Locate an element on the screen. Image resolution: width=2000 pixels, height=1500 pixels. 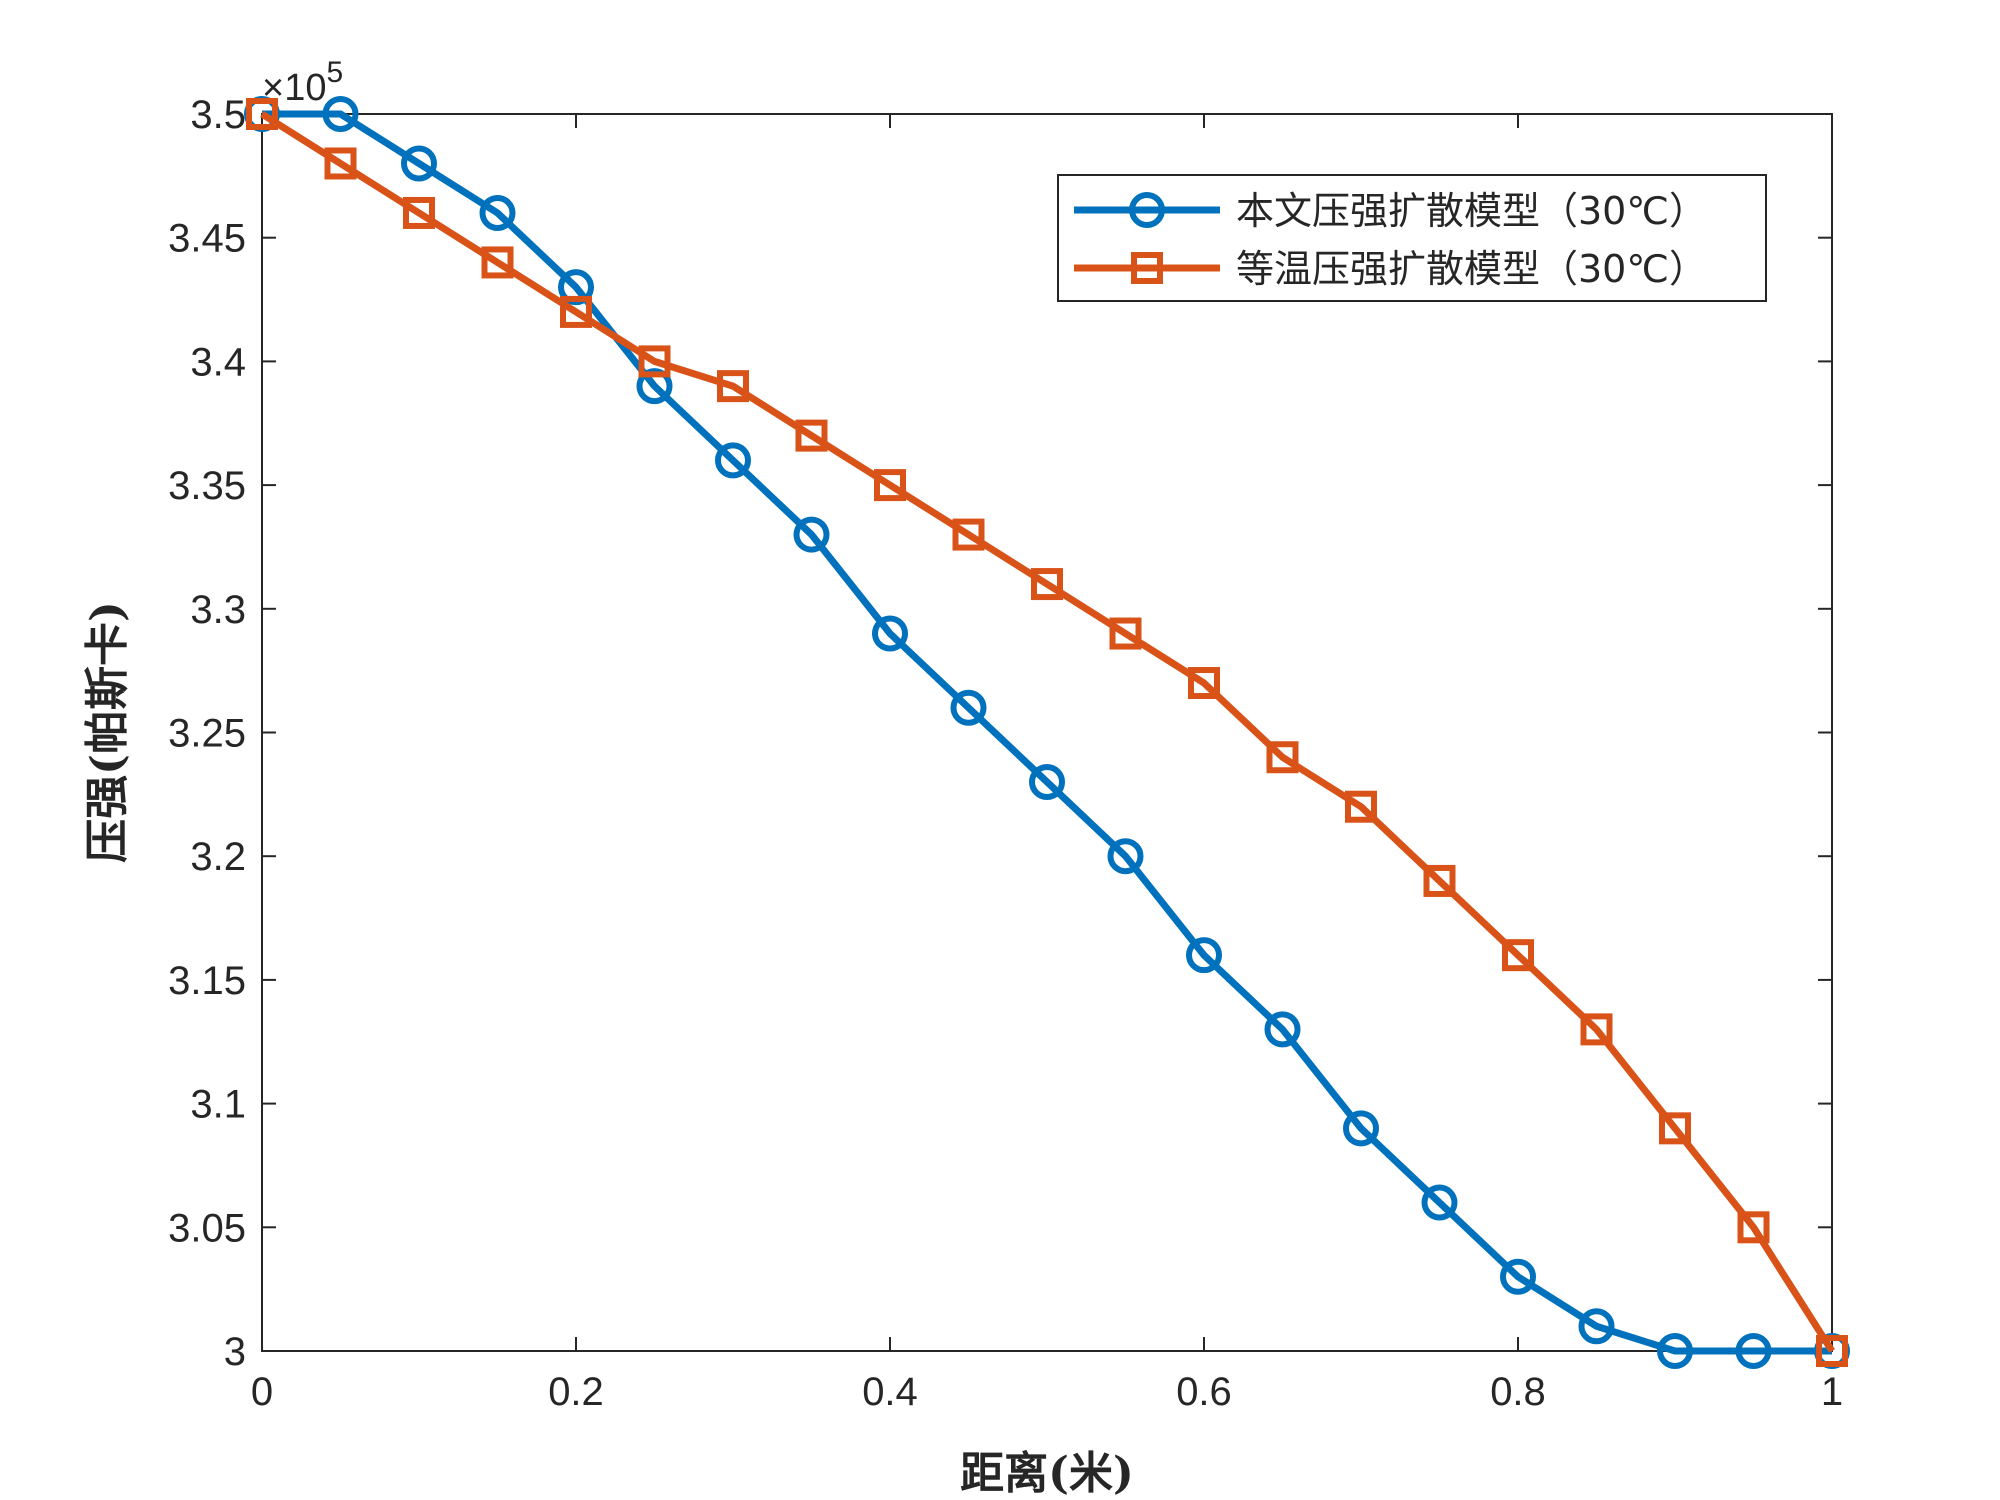
legend-entries: 本文压强扩散模型（30℃） 等温压强扩散模型（30℃） is located at coordinates (1390, 240).